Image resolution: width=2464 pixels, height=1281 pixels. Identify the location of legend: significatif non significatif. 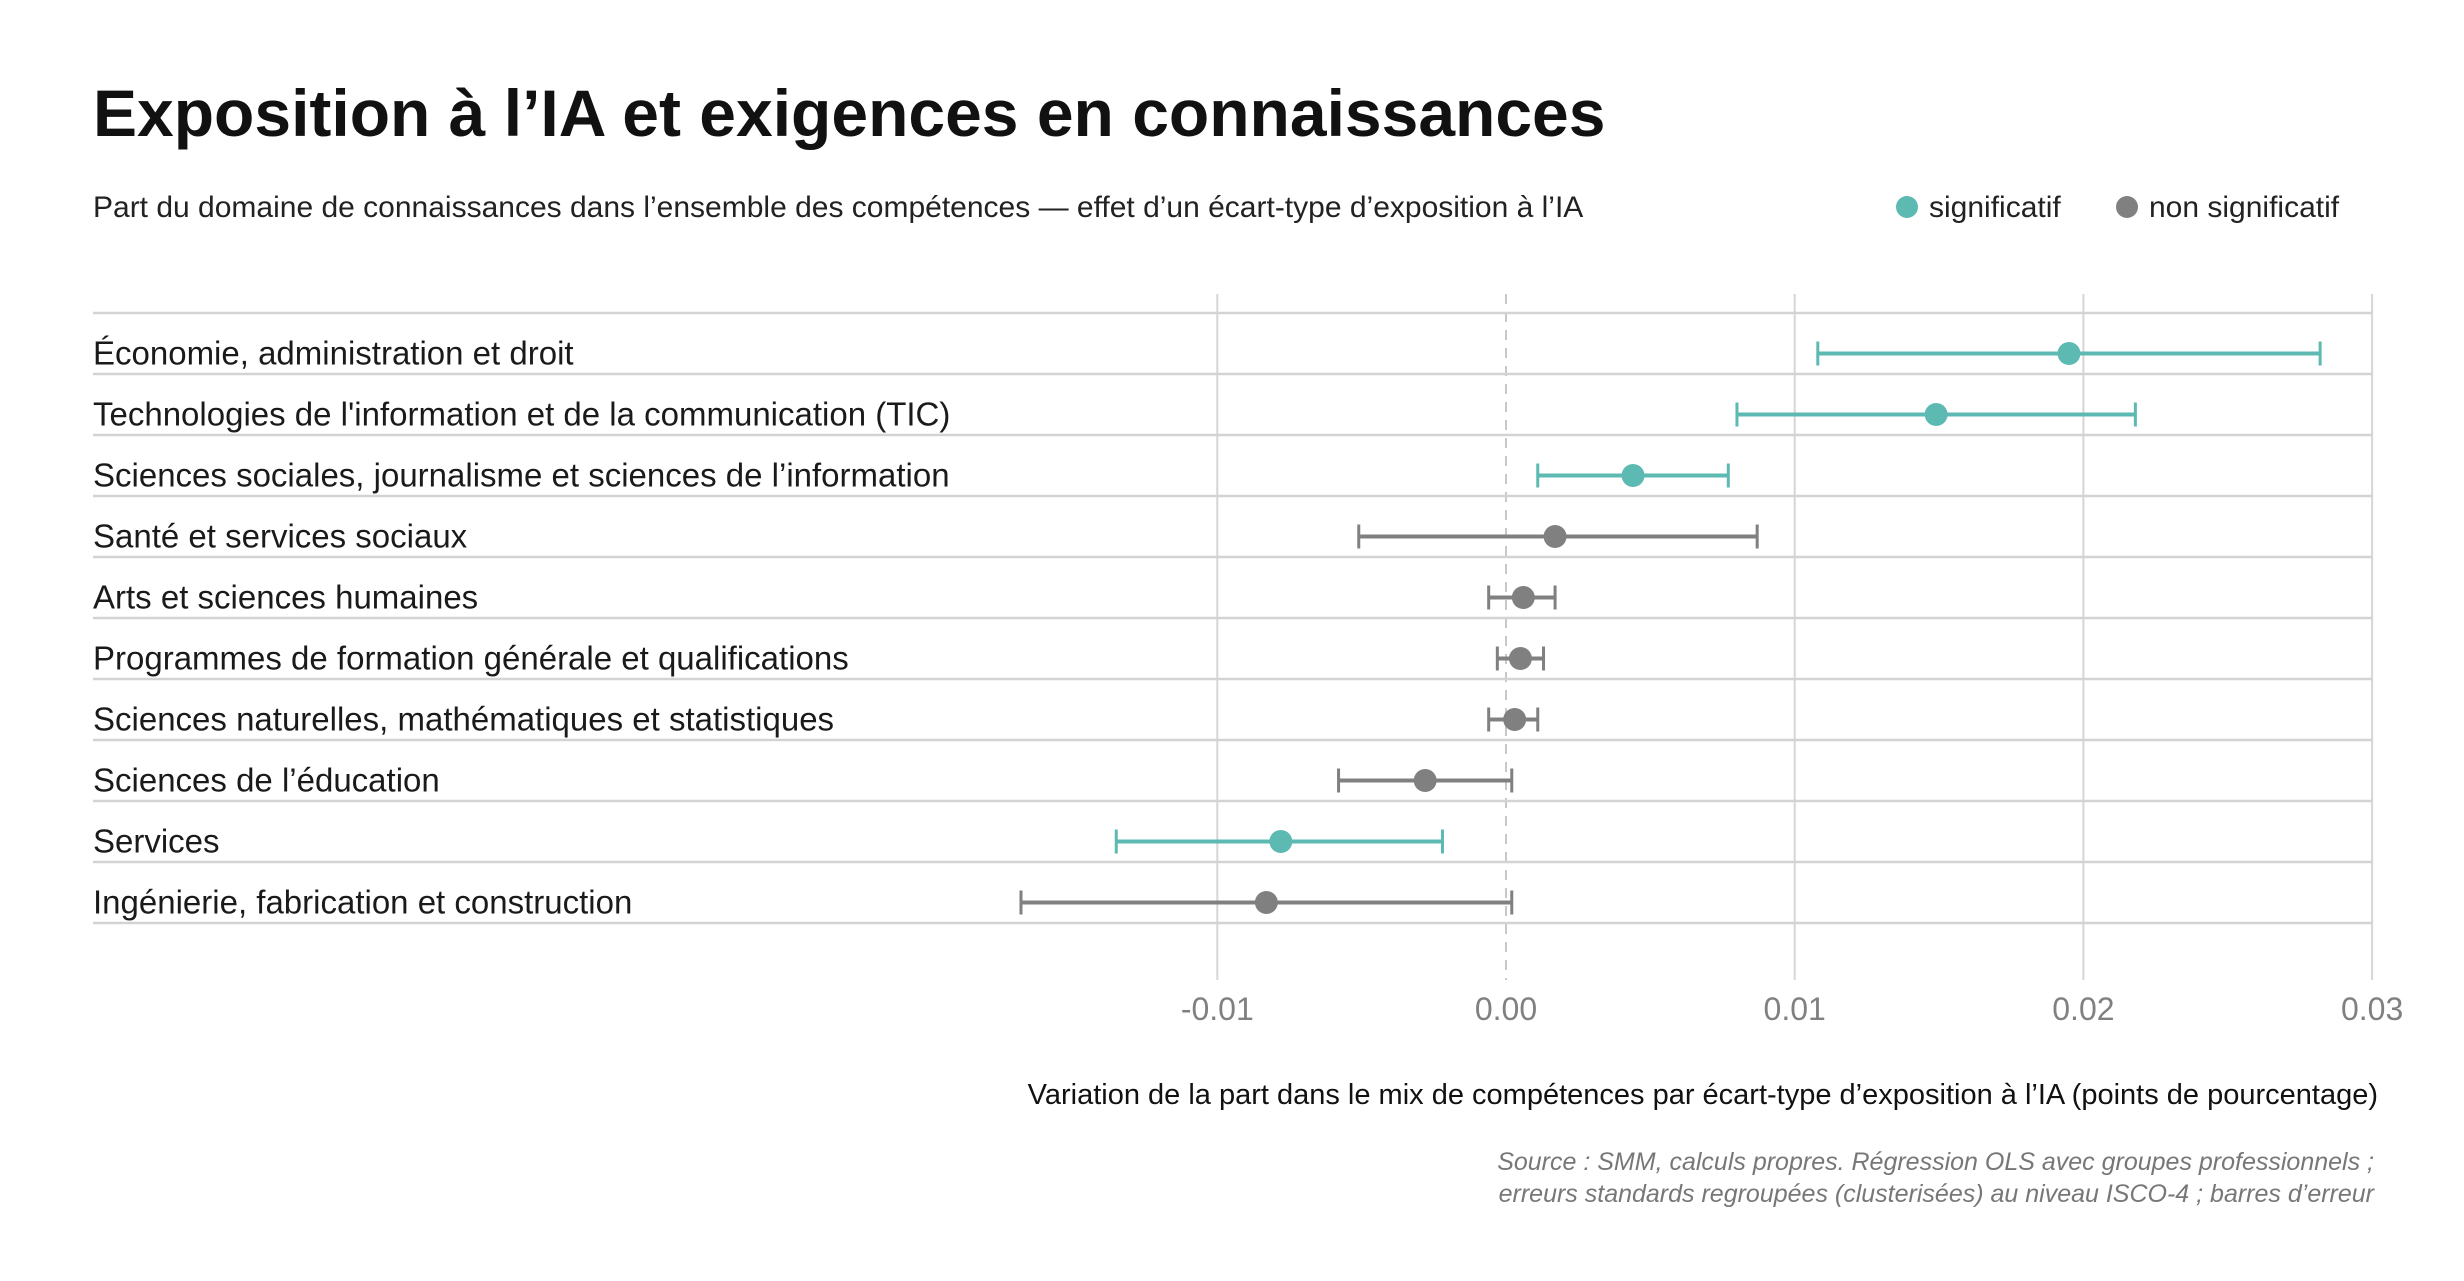
(2118, 207).